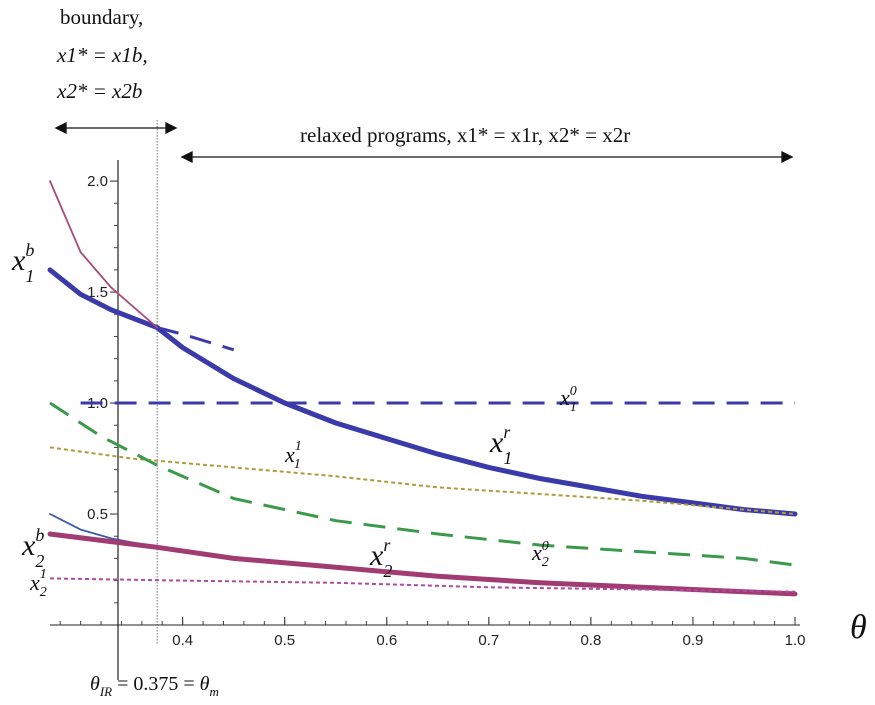 The height and width of the screenshot is (705, 875). What do you see at coordinates (284, 640) in the screenshot?
I see `x-tick-label: 0.5` at bounding box center [284, 640].